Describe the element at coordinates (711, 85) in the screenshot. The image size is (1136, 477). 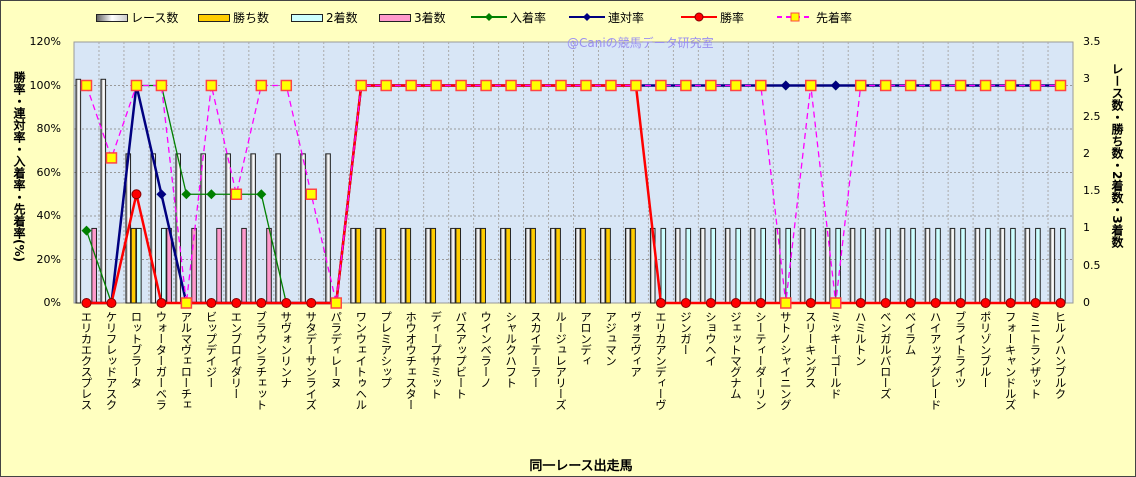
I see `point-先着率-25` at that location.